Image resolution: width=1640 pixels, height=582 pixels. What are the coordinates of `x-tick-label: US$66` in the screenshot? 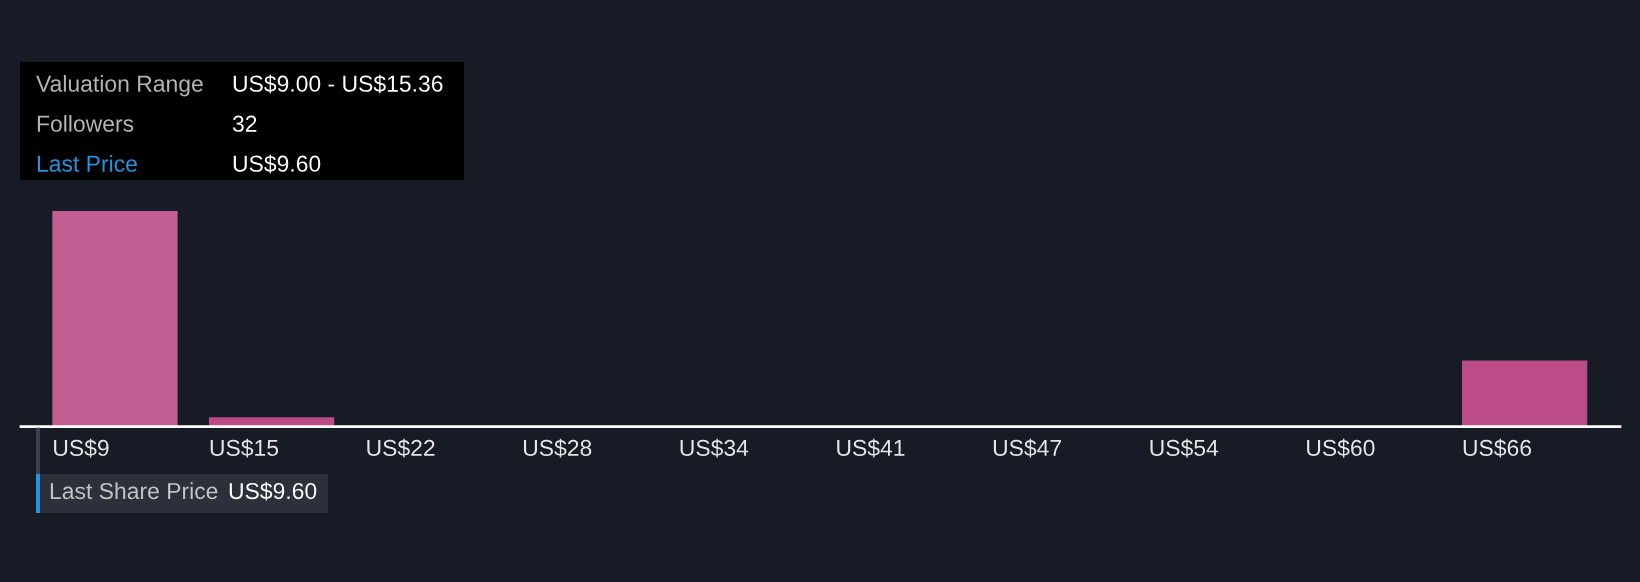 It's located at (1497, 448).